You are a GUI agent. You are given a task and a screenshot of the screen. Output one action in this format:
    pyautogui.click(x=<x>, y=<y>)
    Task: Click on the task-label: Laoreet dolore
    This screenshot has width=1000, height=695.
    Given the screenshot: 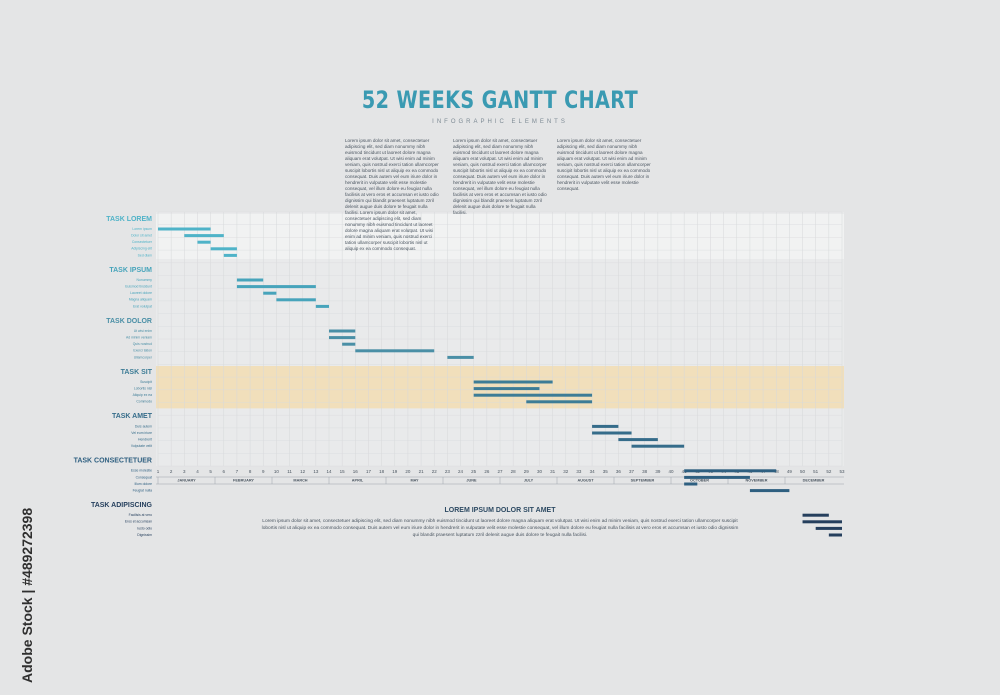 What is the action you would take?
    pyautogui.click(x=141, y=293)
    